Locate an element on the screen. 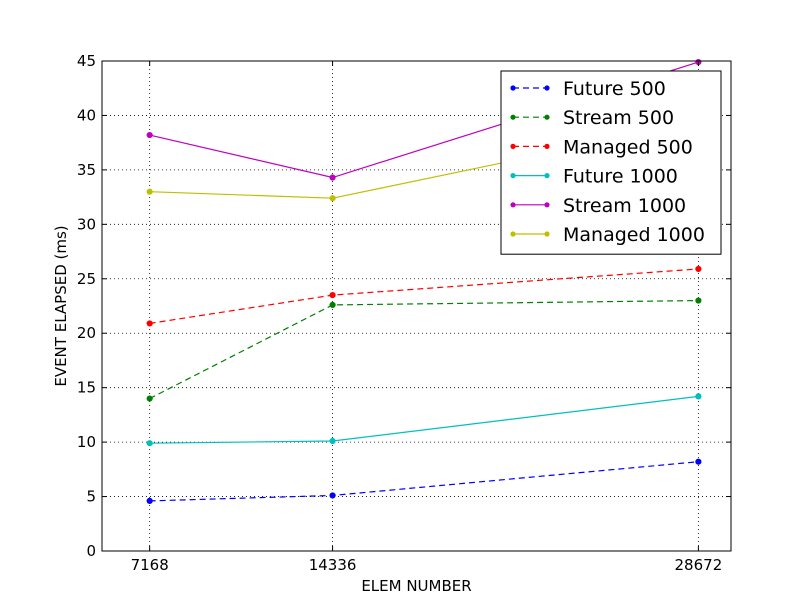  y-tick-label: 25 is located at coordinates (86, 279).